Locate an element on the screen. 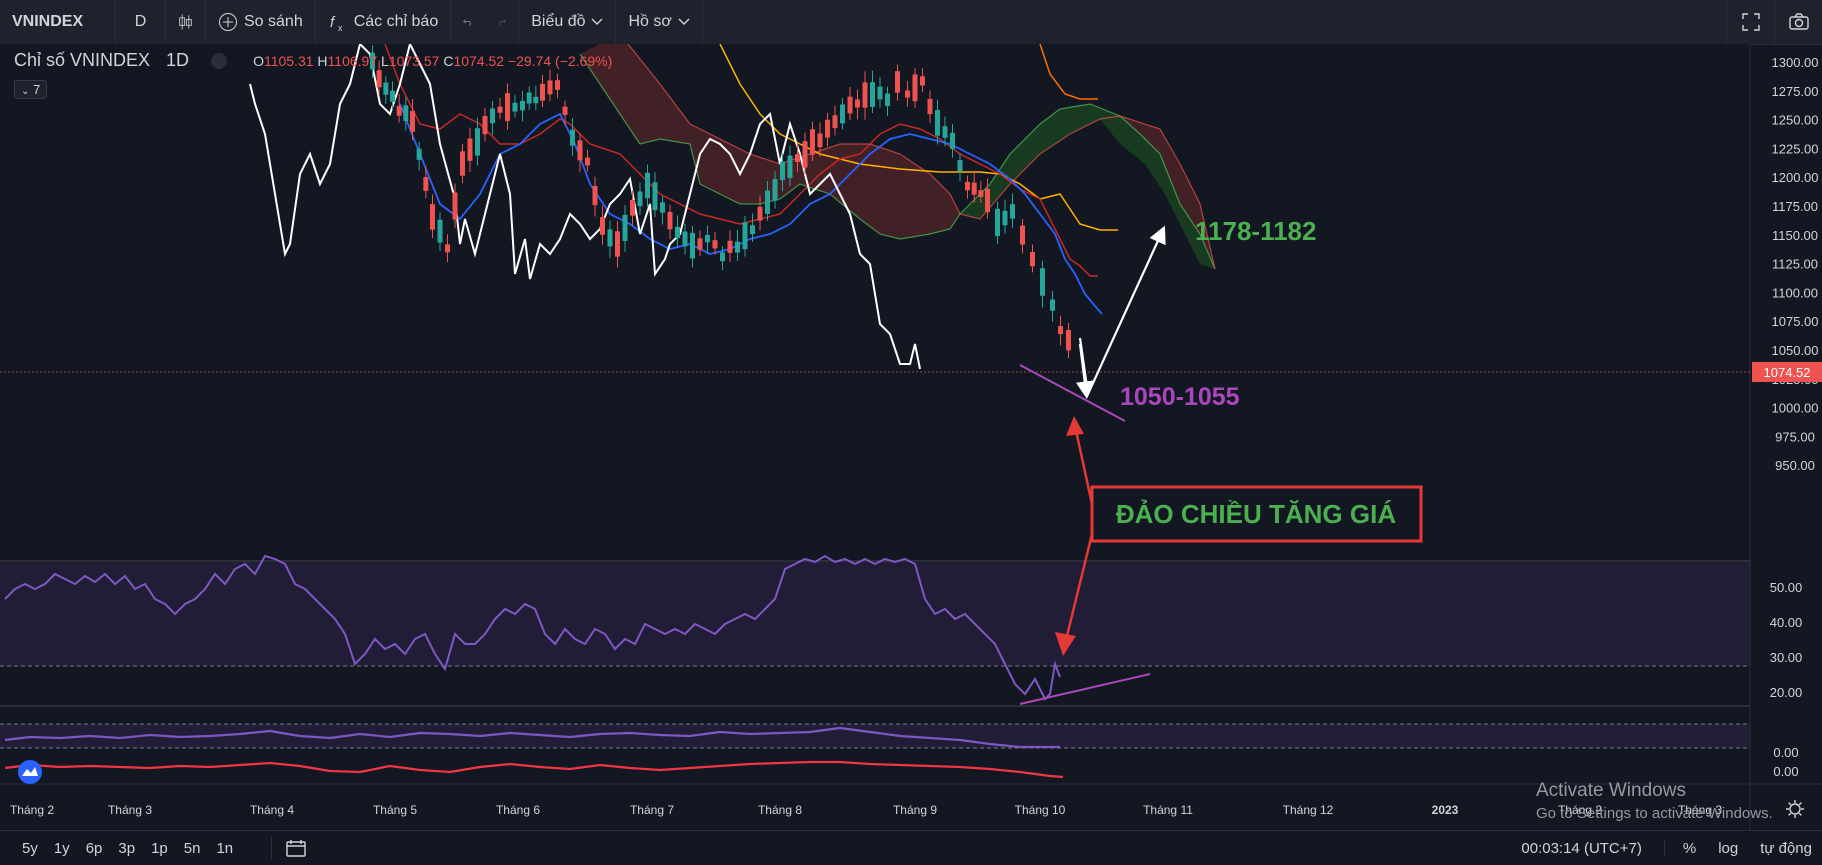 This screenshot has height=865, width=1822. chevron-down-icon: ⌄ is located at coordinates (25, 91).